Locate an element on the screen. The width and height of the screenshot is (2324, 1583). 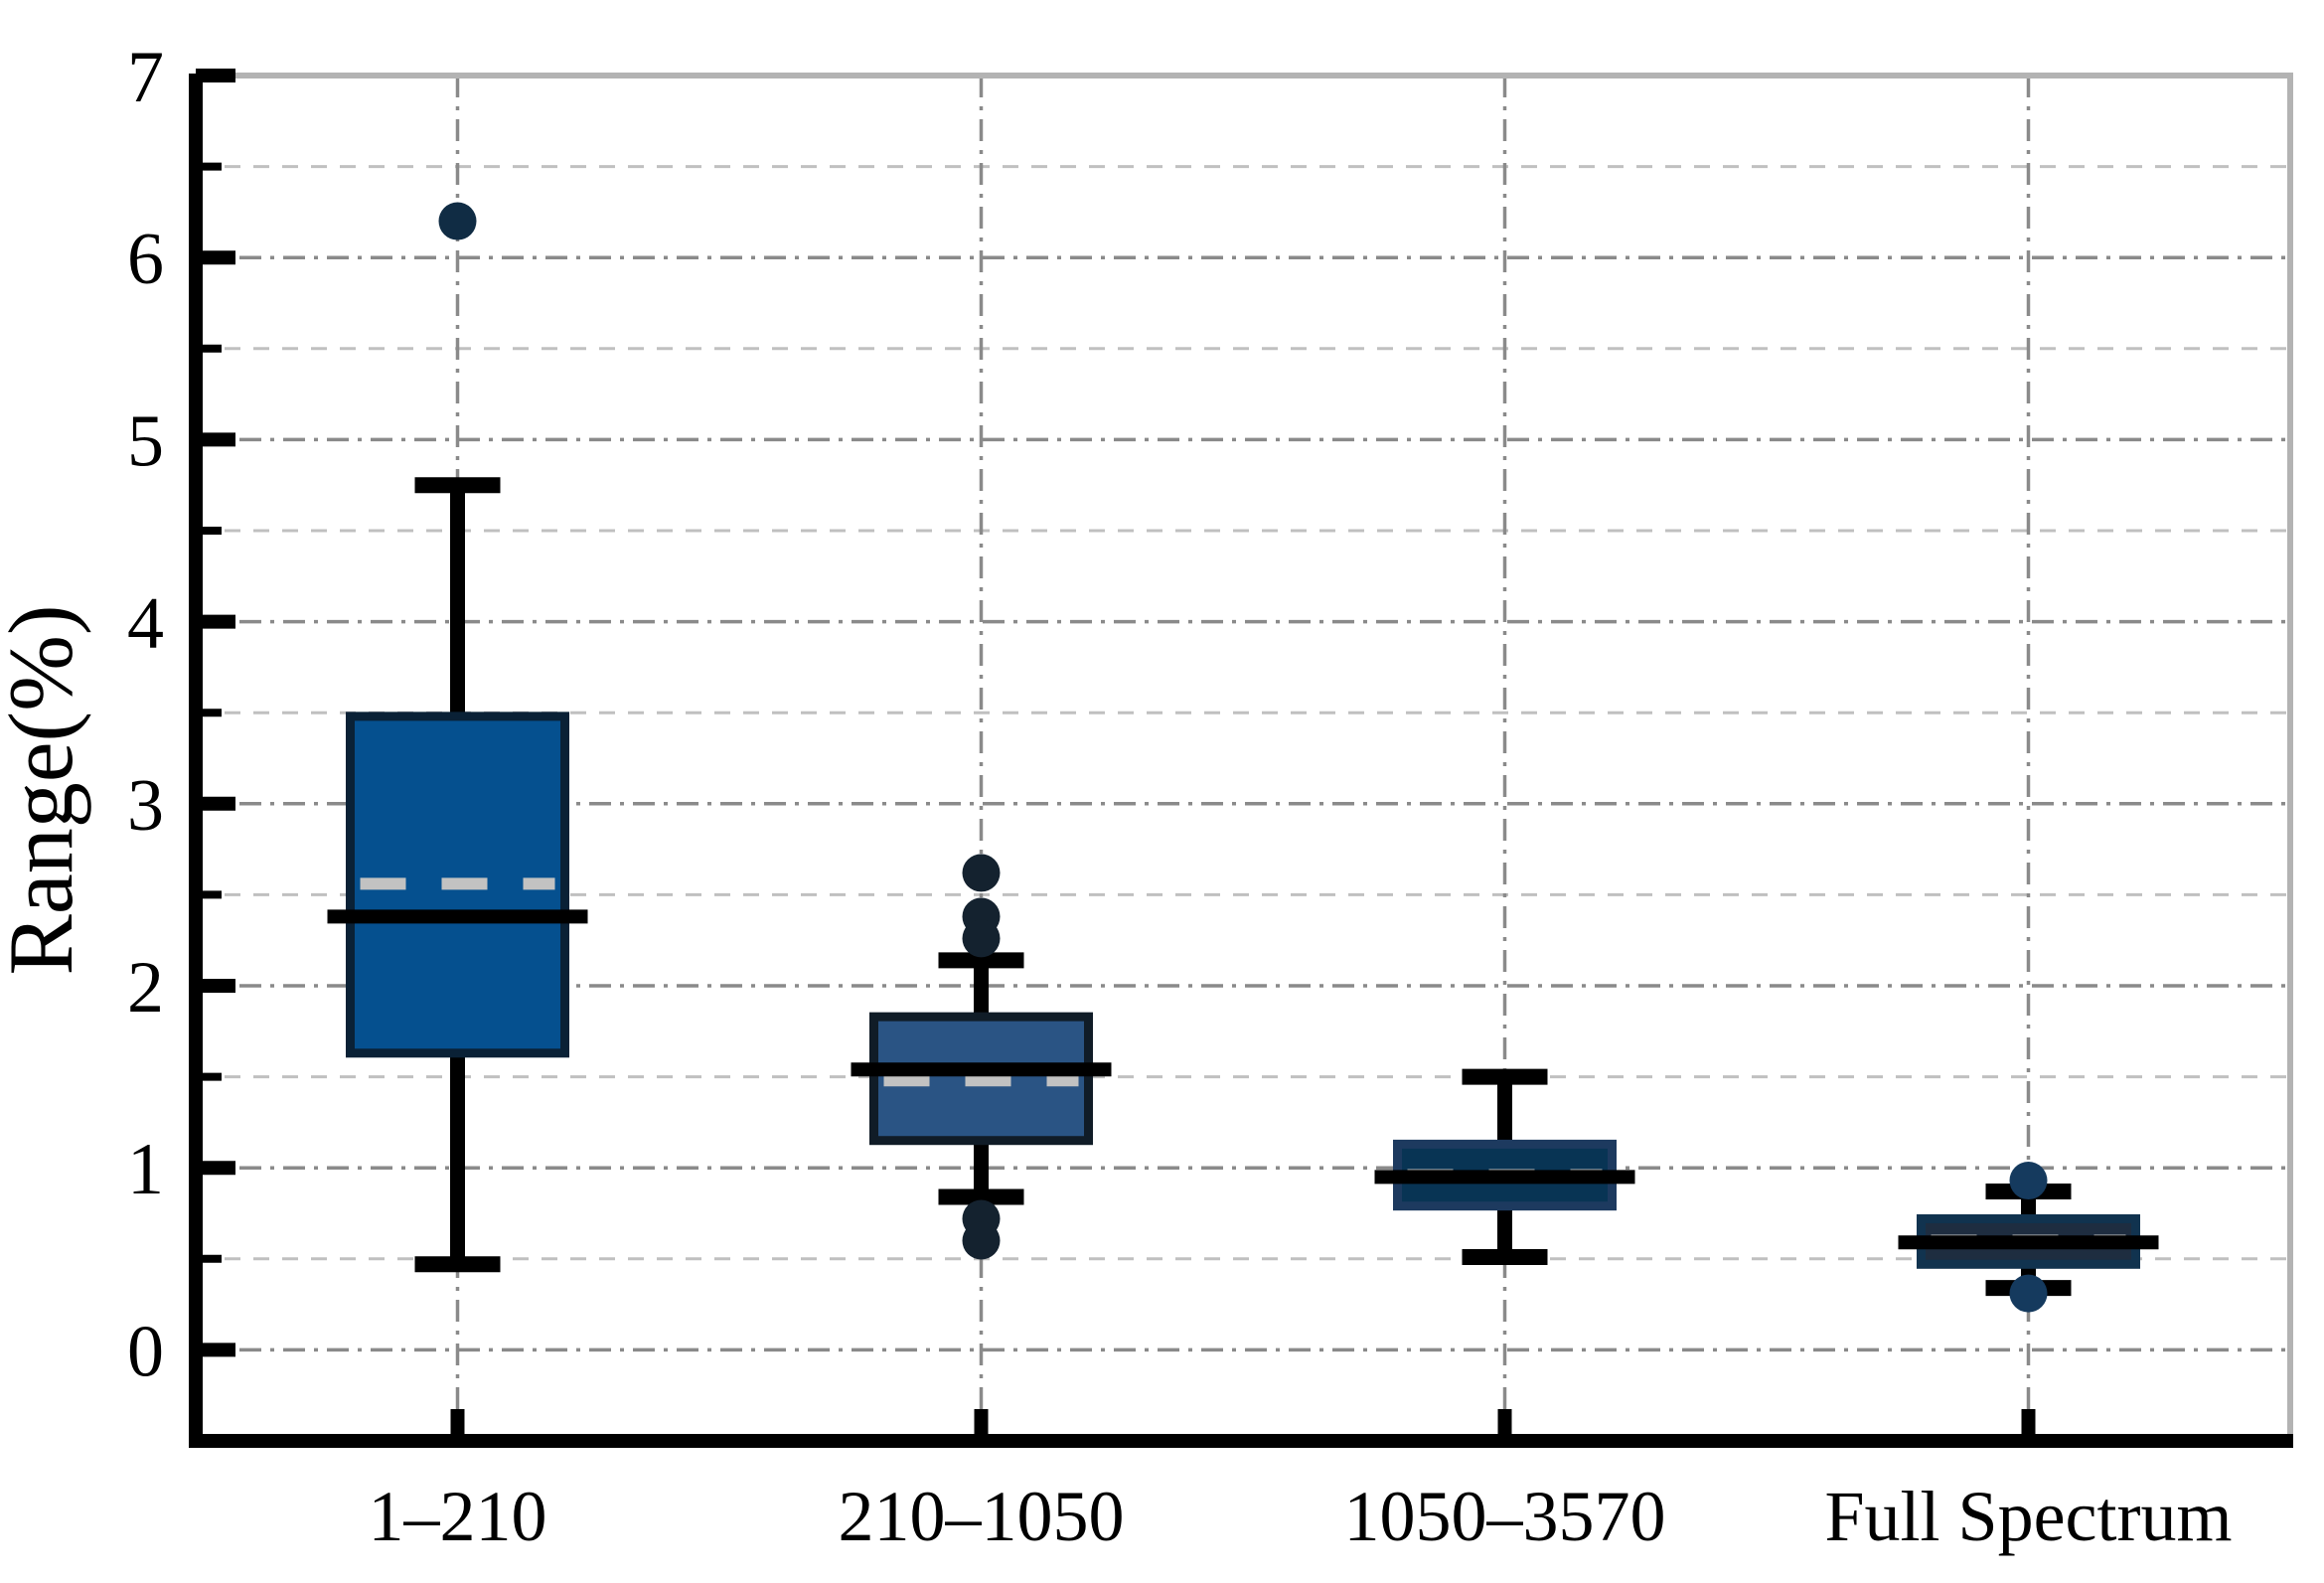
y-tick-label: 5 is located at coordinates (145, 441).